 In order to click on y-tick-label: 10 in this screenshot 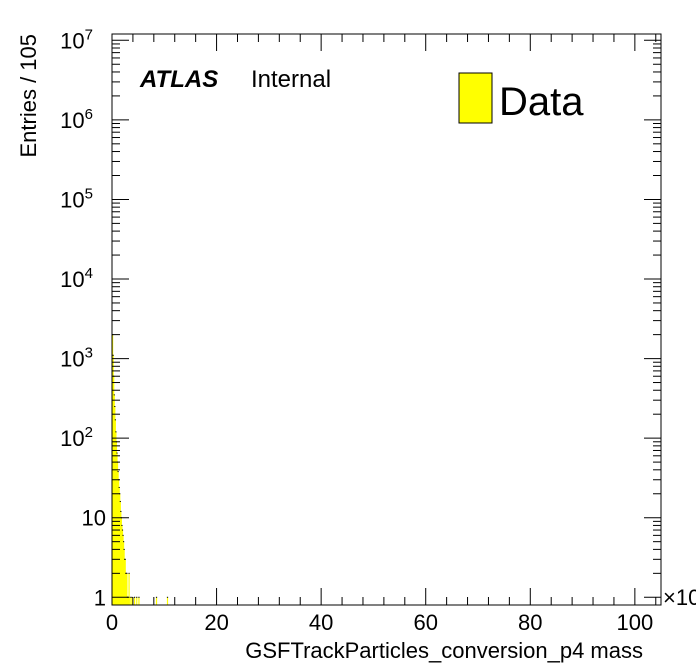, I will do `click(94, 518)`.